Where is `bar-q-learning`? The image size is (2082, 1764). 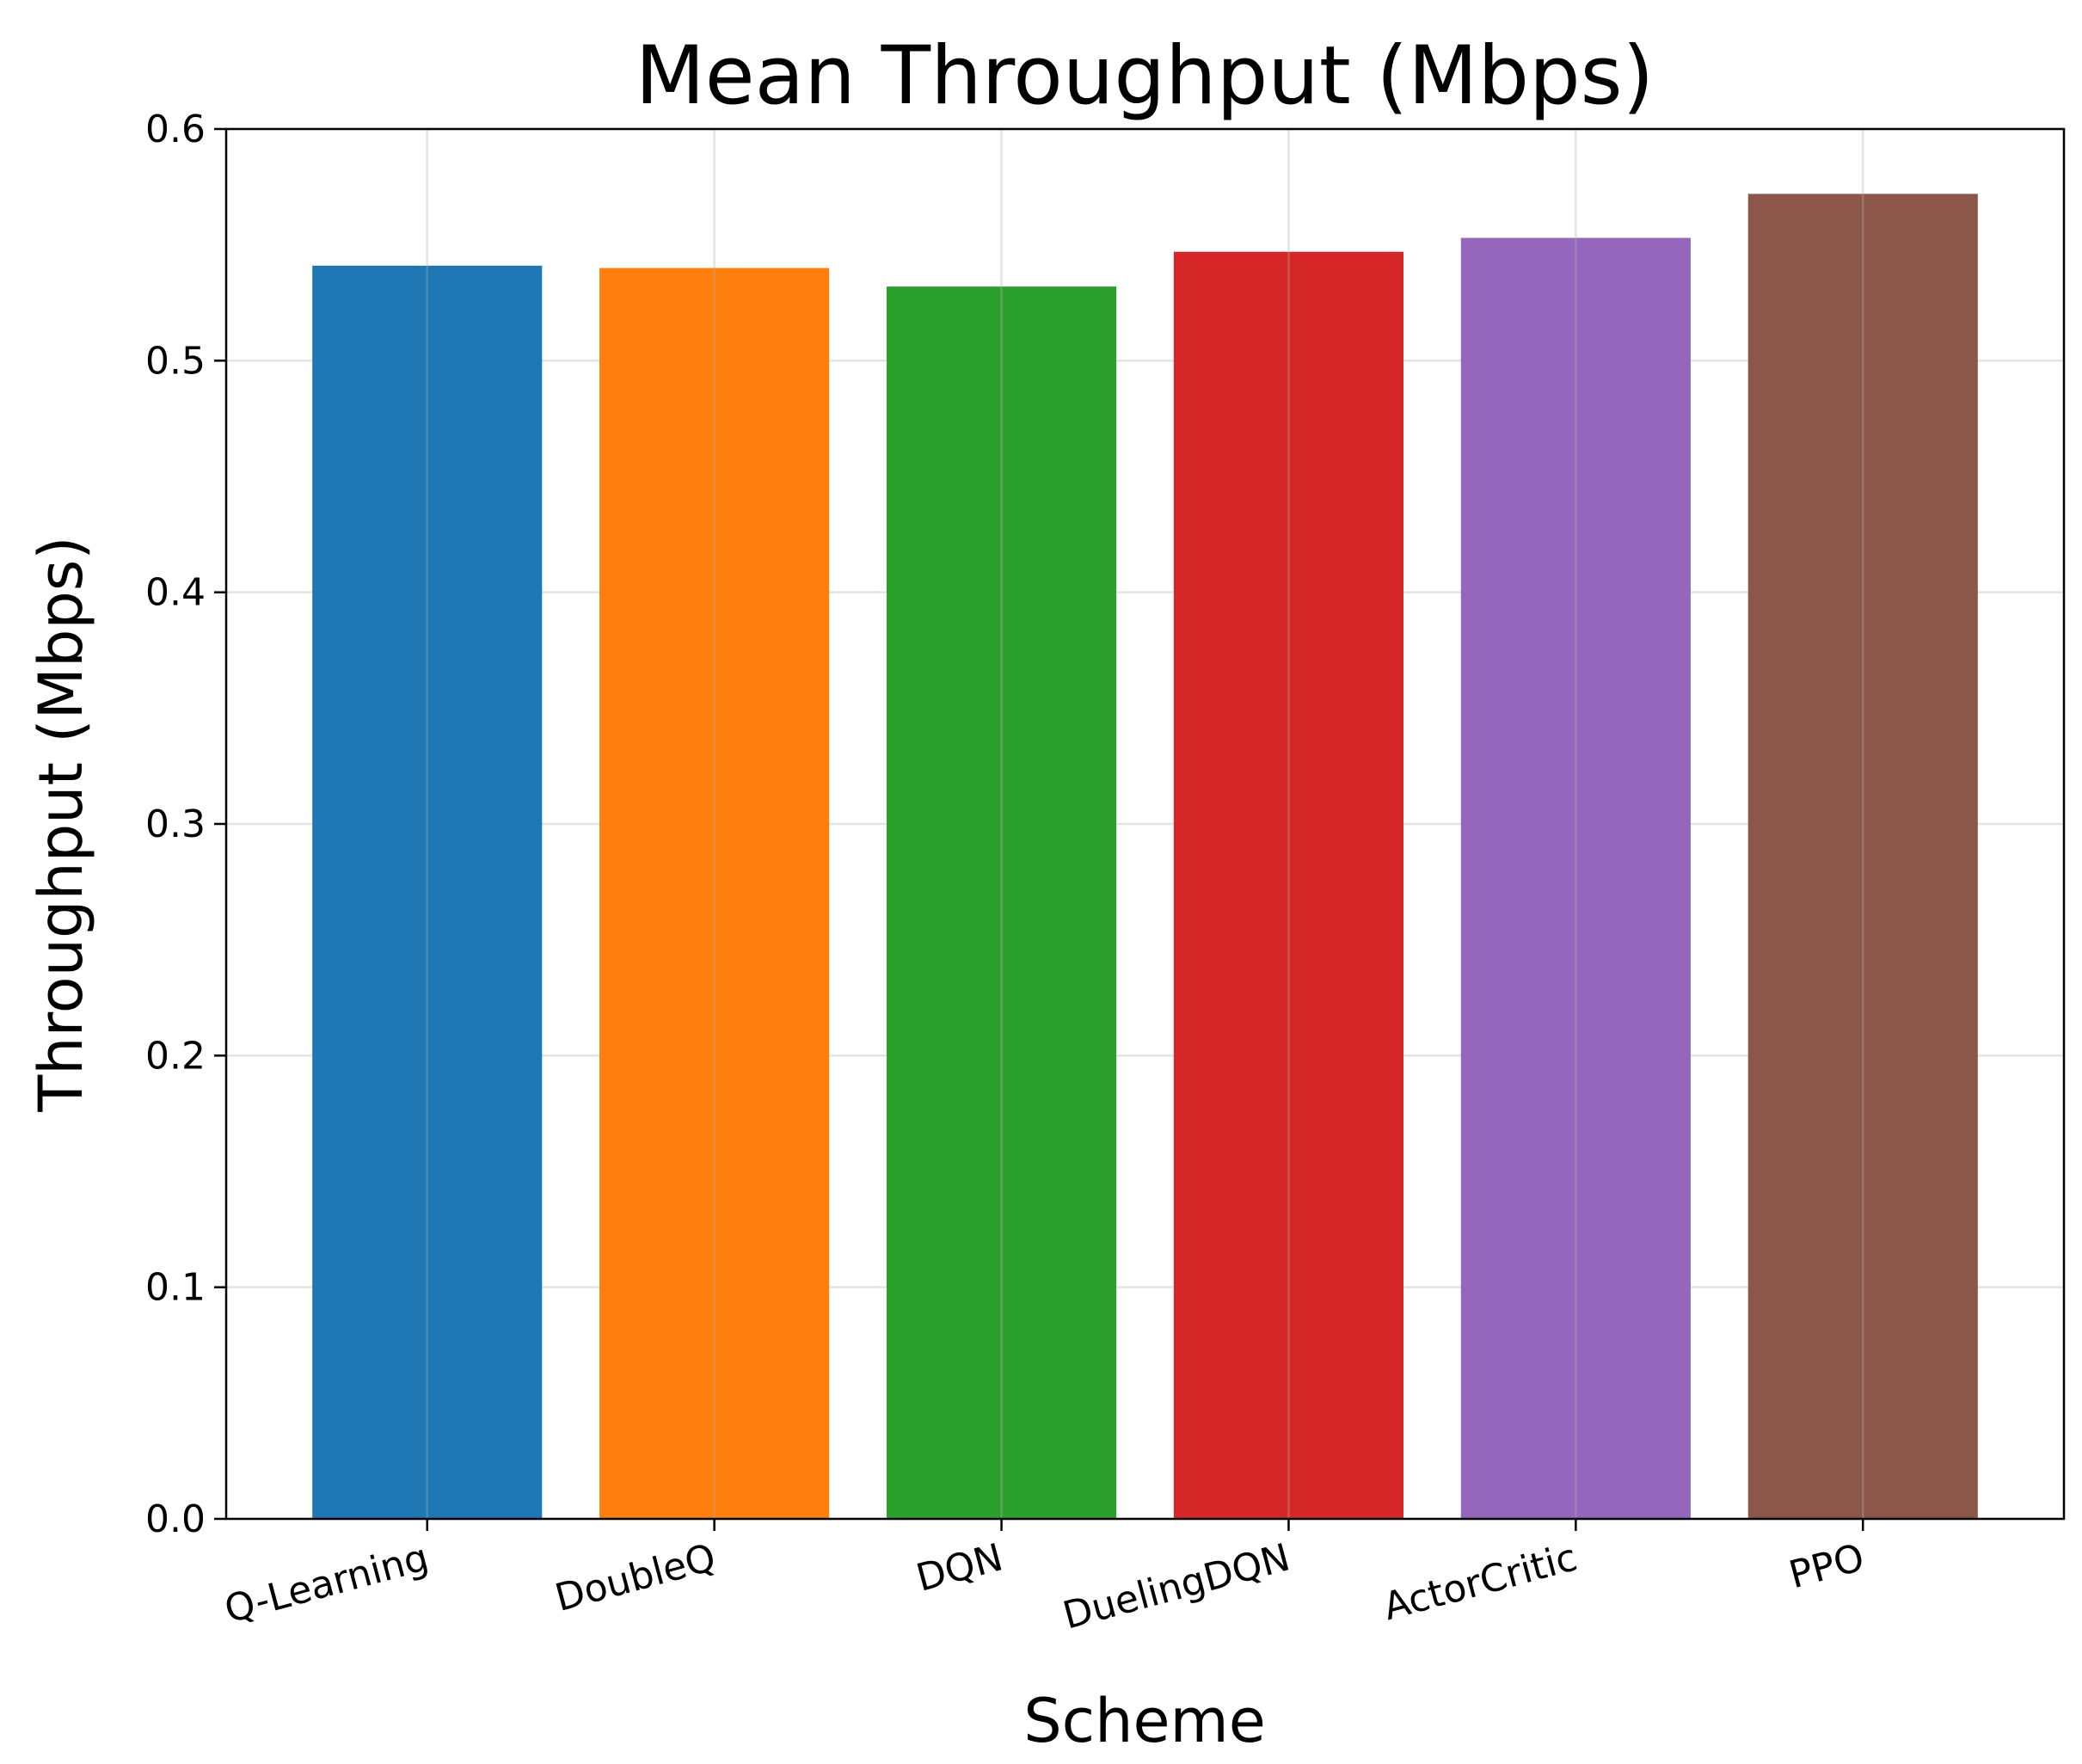
bar-q-learning is located at coordinates (428, 892).